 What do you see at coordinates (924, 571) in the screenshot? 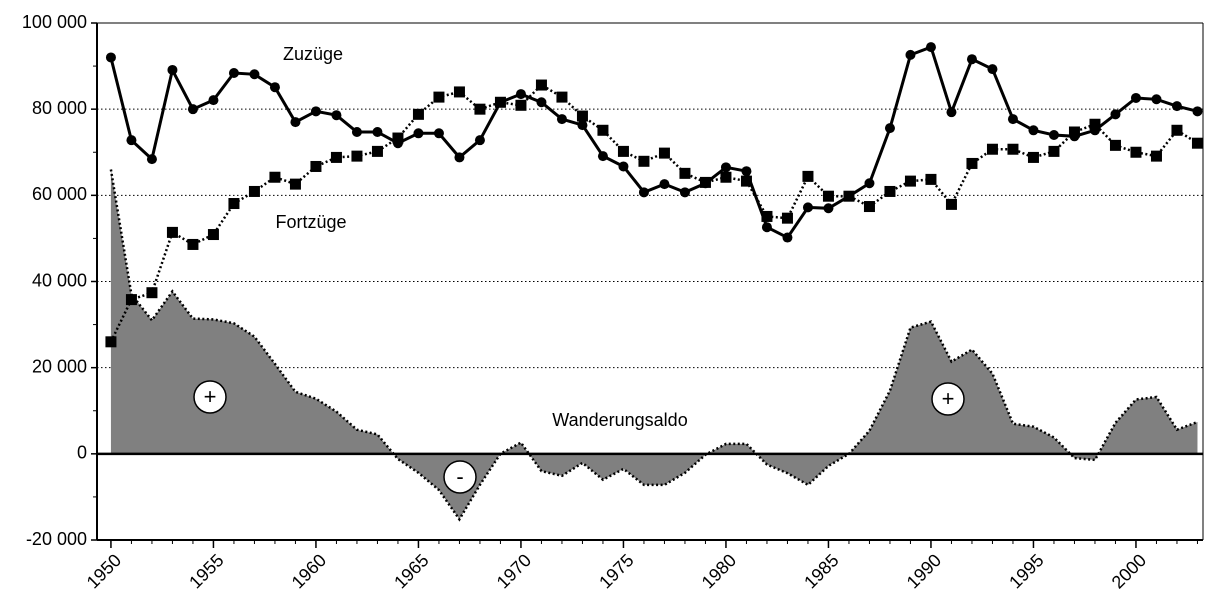
I see `x-tick-label: 1990` at bounding box center [924, 571].